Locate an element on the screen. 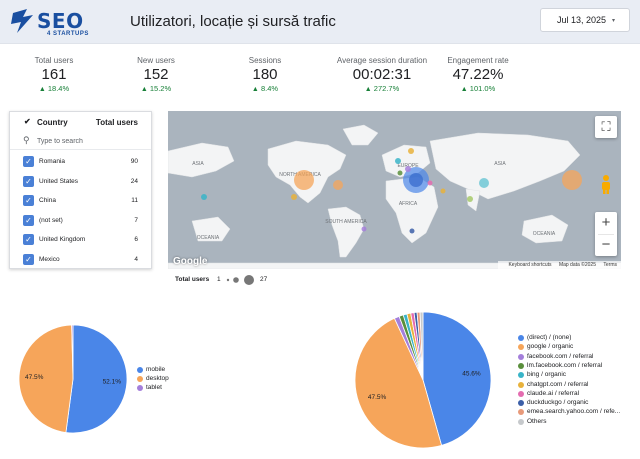 This screenshot has width=640, height=459. google-logo: Google is located at coordinates (190, 261).